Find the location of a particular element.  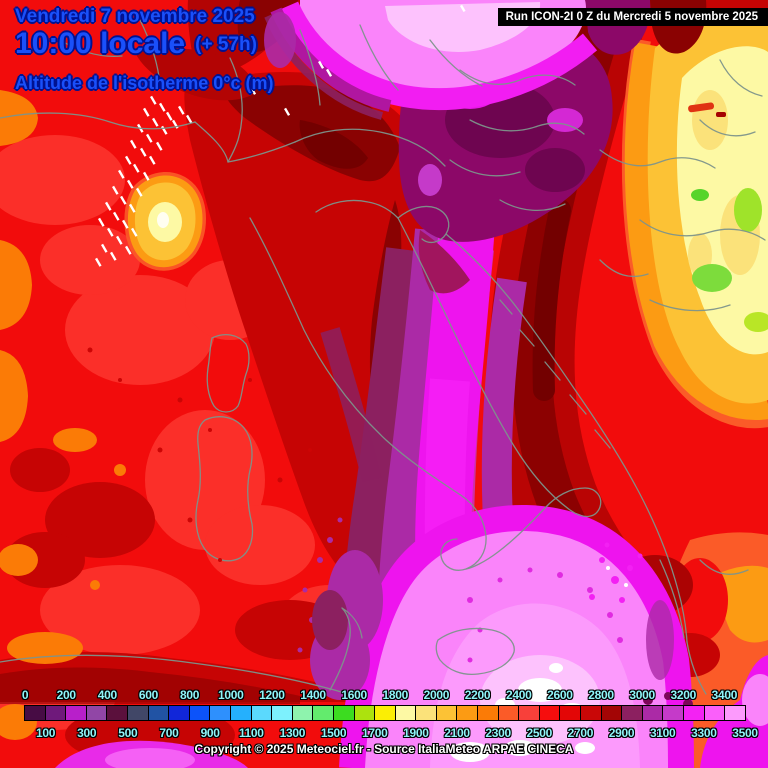

scale-label-2500: 2500 is located at coordinates (539, 733).